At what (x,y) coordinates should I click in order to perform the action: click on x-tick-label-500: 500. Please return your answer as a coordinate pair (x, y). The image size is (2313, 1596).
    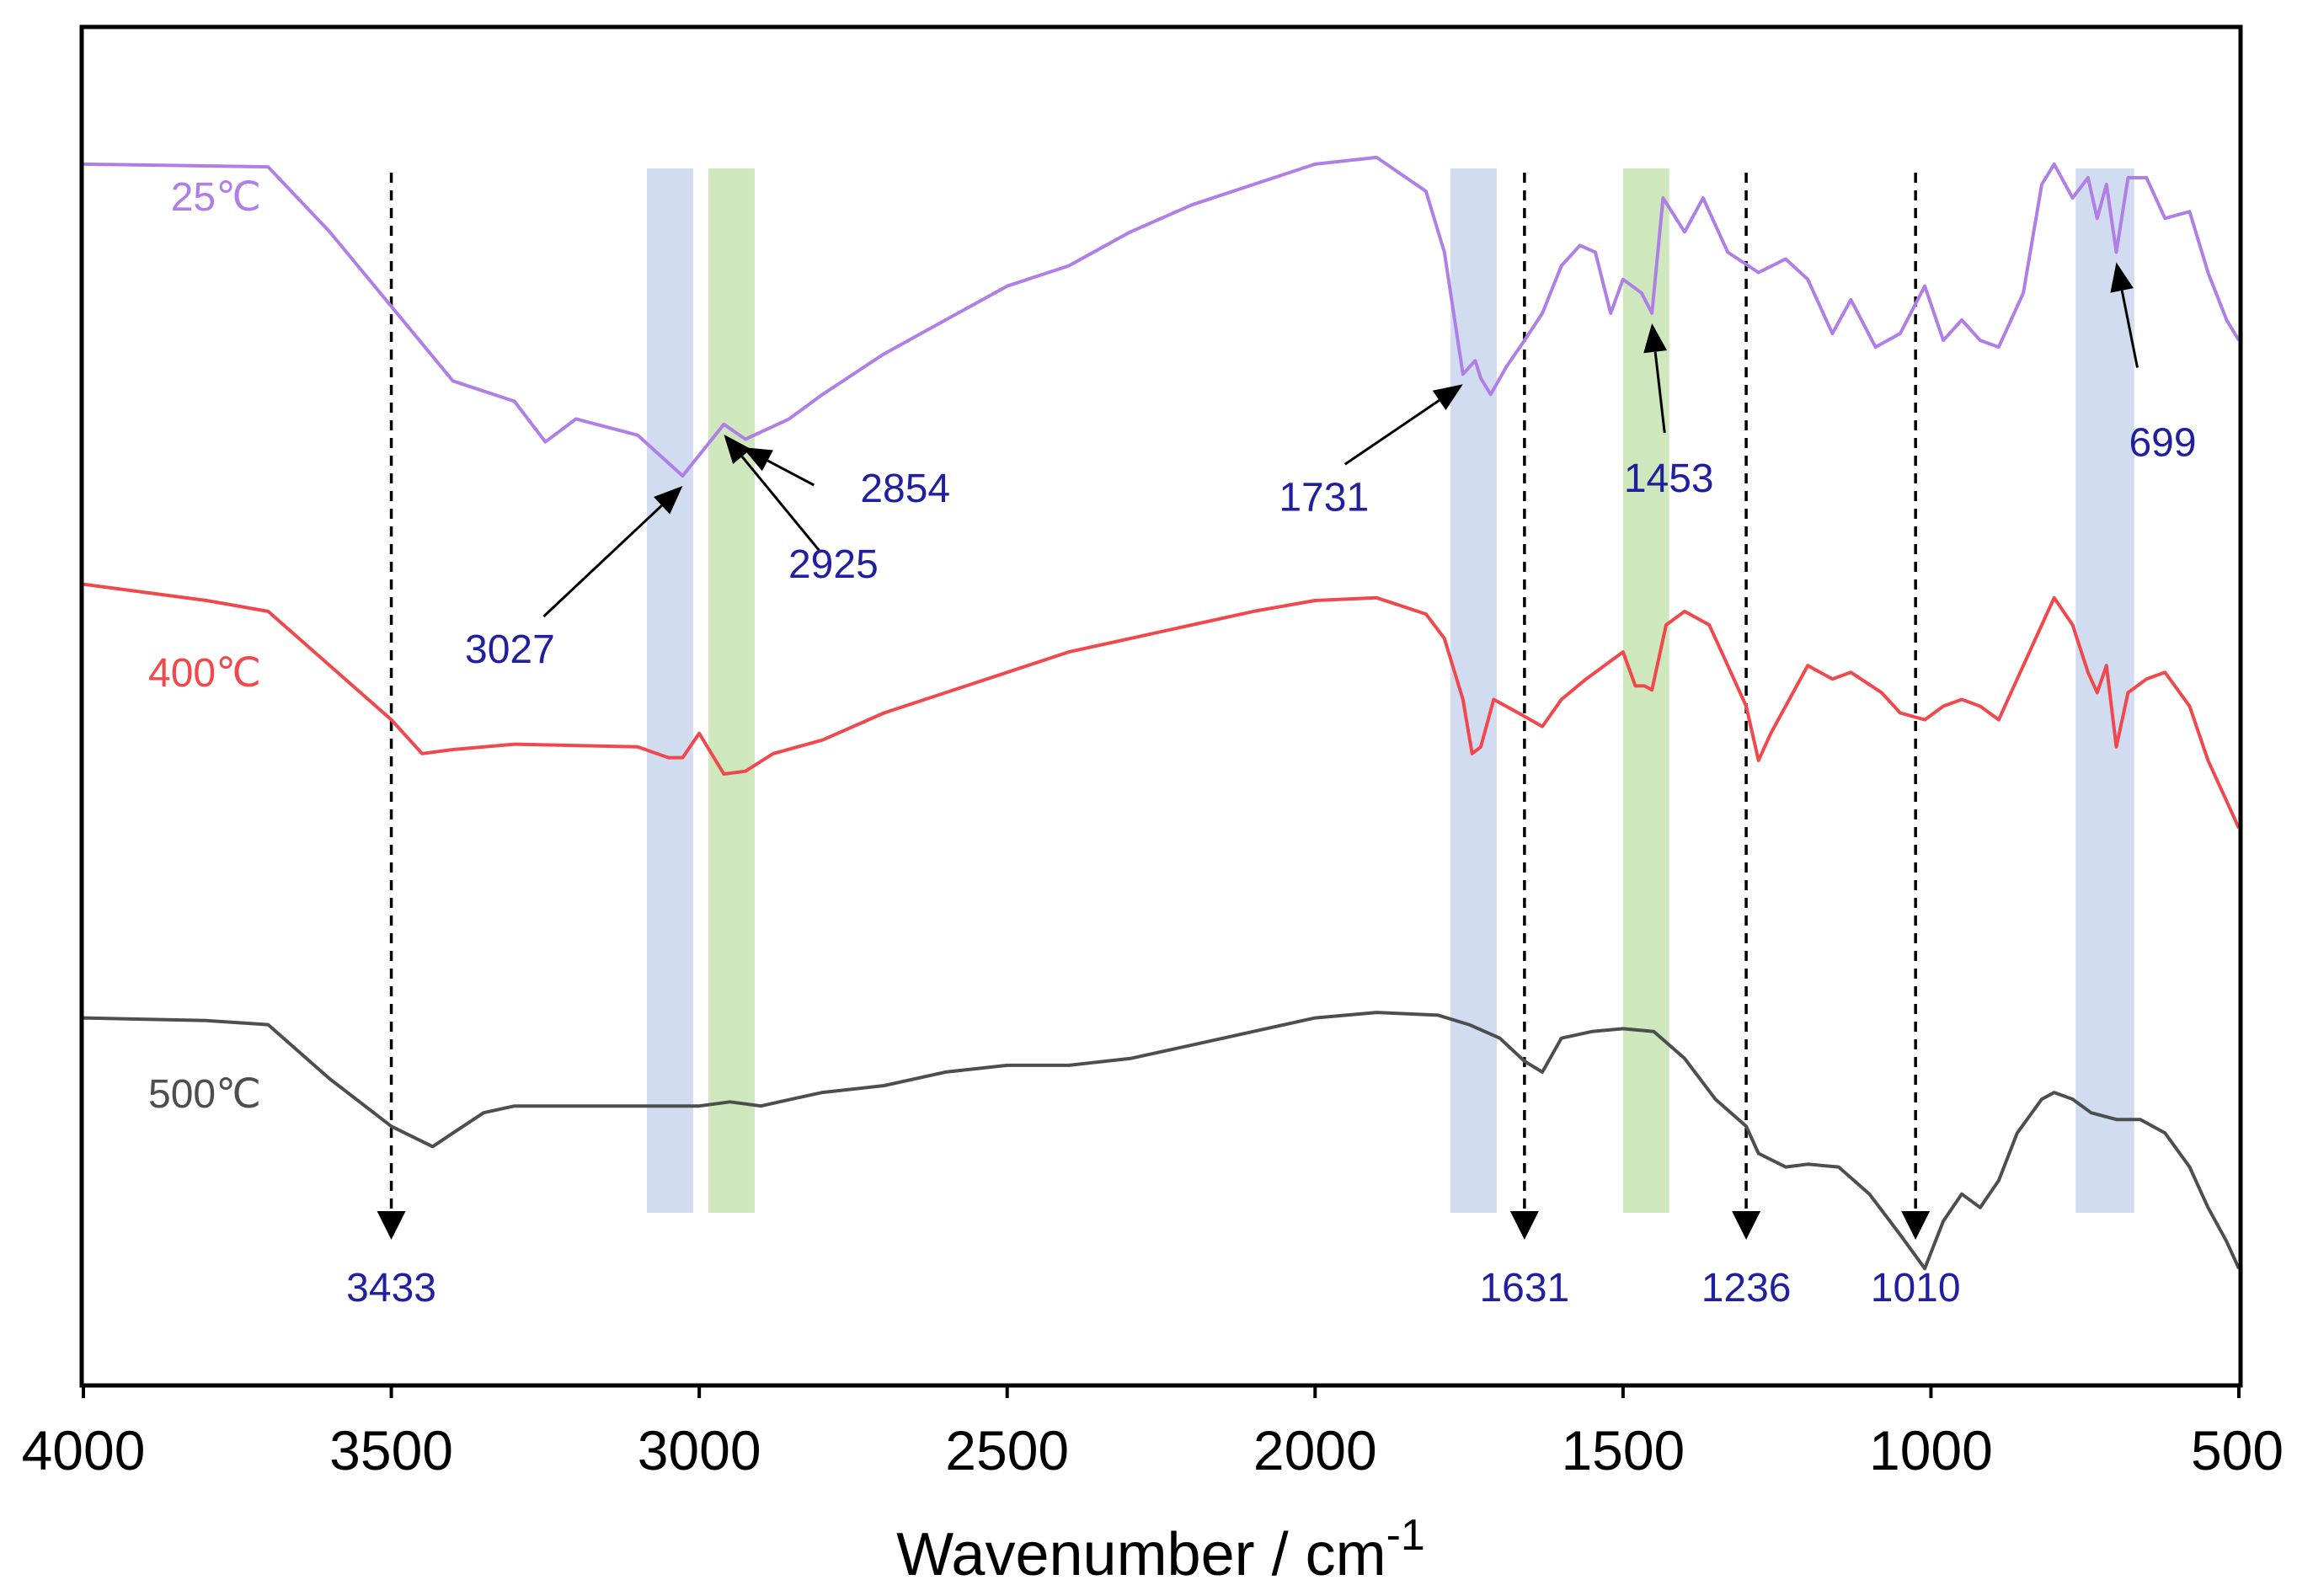
    Looking at the image, I should click on (2237, 1450).